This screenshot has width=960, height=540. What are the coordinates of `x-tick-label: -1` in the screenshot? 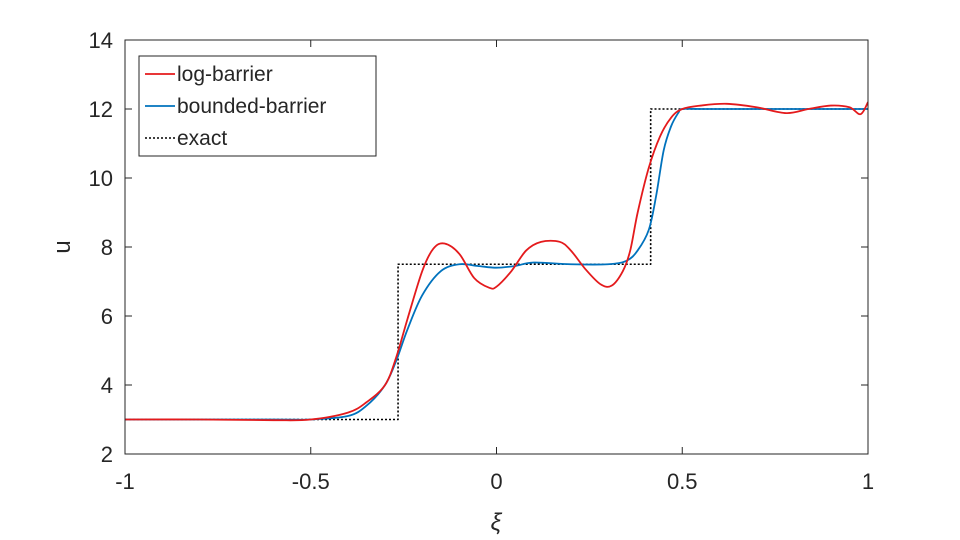 It's located at (125, 481).